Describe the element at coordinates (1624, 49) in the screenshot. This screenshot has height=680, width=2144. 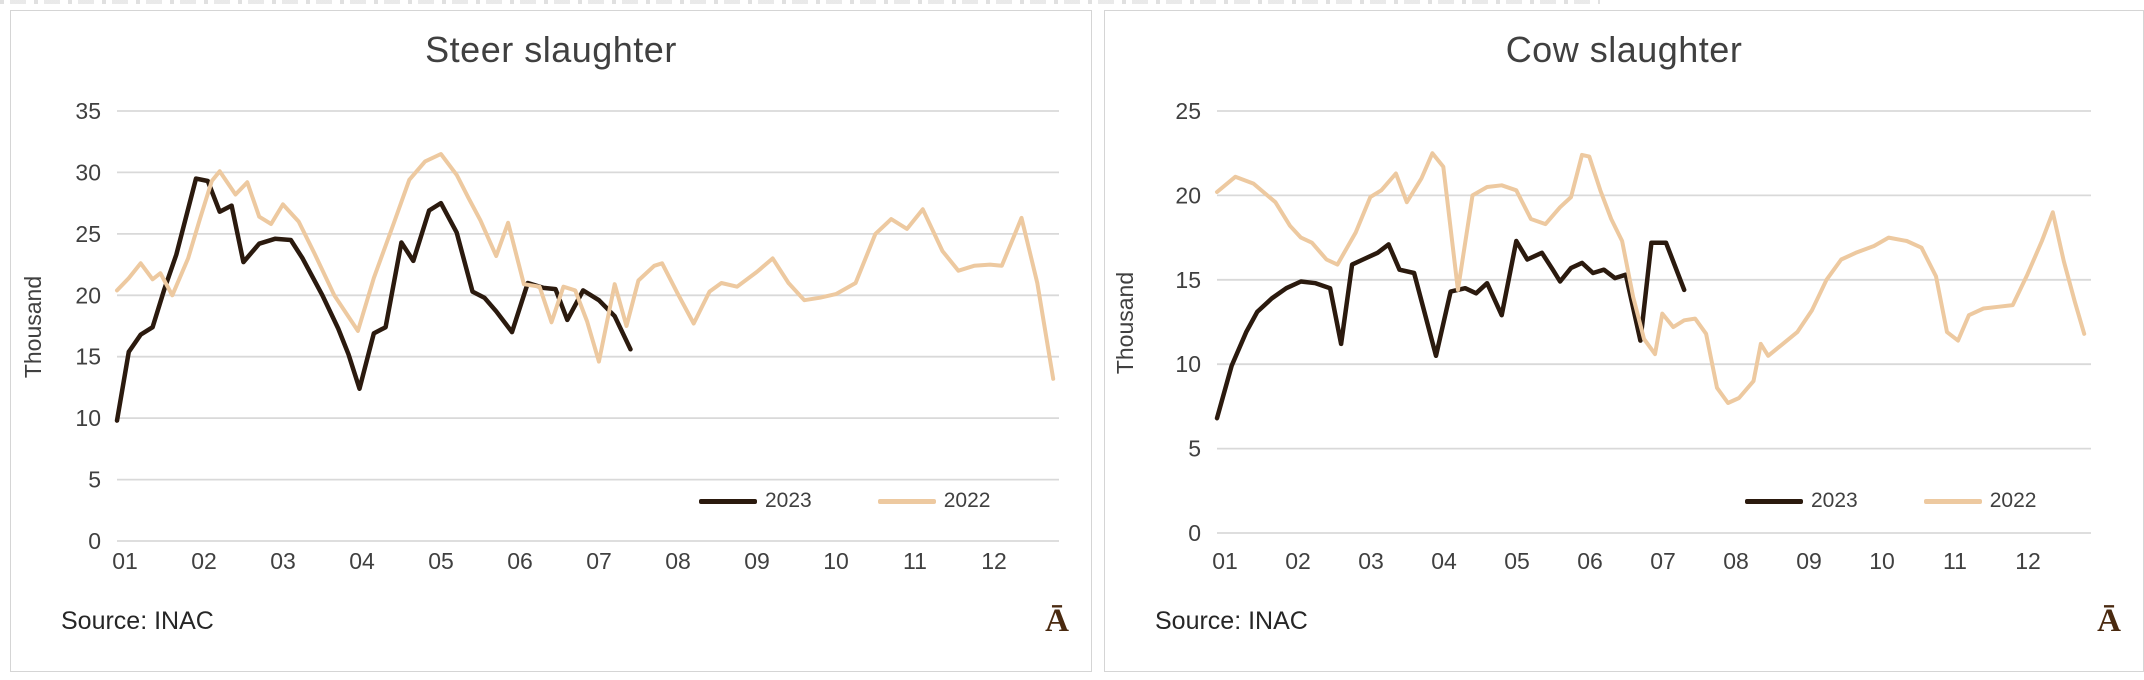
I see `cow-chart-title: Cow slaughter` at that location.